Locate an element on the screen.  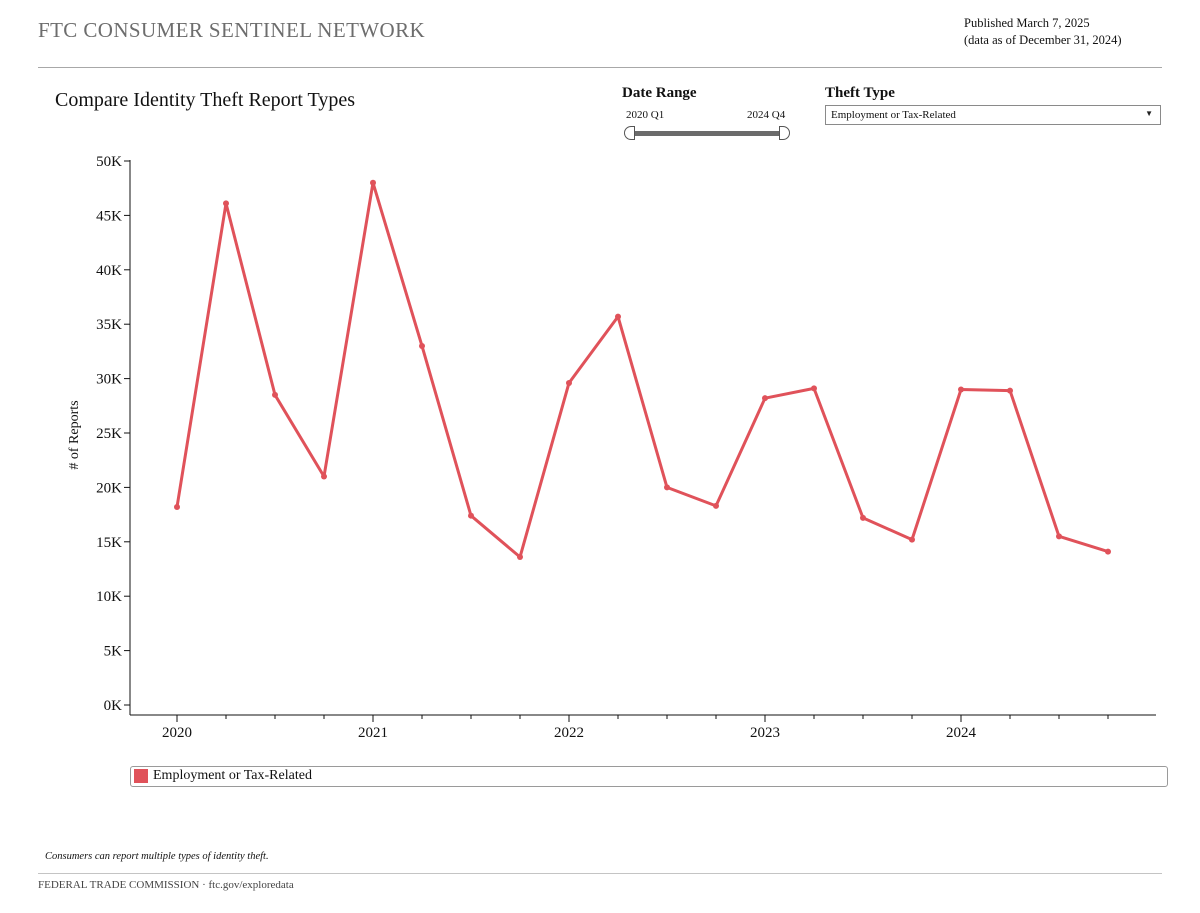
date-range-end: 2024 Q4 is located at coordinates (766, 115).